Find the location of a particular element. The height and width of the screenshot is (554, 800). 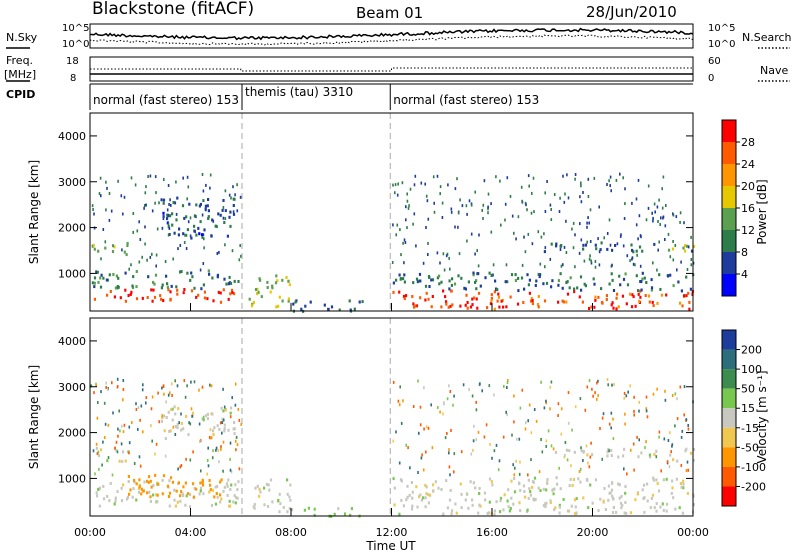

y-tick-label: 4000 is located at coordinates (72, 341).